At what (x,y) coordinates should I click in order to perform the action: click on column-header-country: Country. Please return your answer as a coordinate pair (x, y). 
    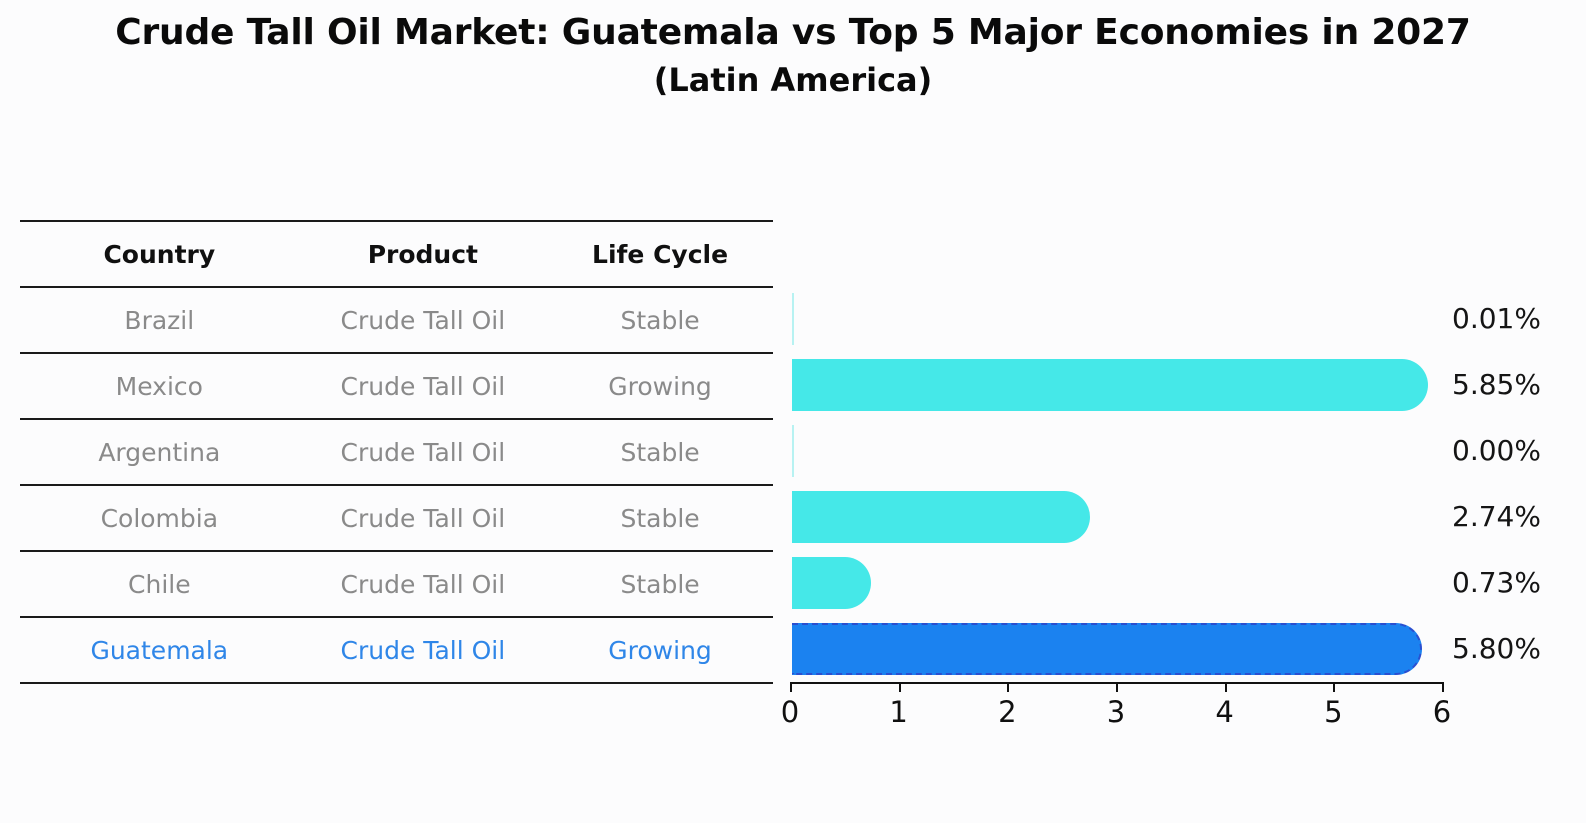
    Looking at the image, I should click on (159, 254).